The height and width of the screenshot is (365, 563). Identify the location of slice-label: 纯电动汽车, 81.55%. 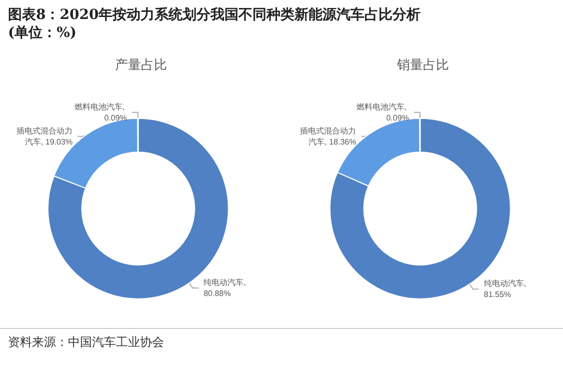
(506, 289).